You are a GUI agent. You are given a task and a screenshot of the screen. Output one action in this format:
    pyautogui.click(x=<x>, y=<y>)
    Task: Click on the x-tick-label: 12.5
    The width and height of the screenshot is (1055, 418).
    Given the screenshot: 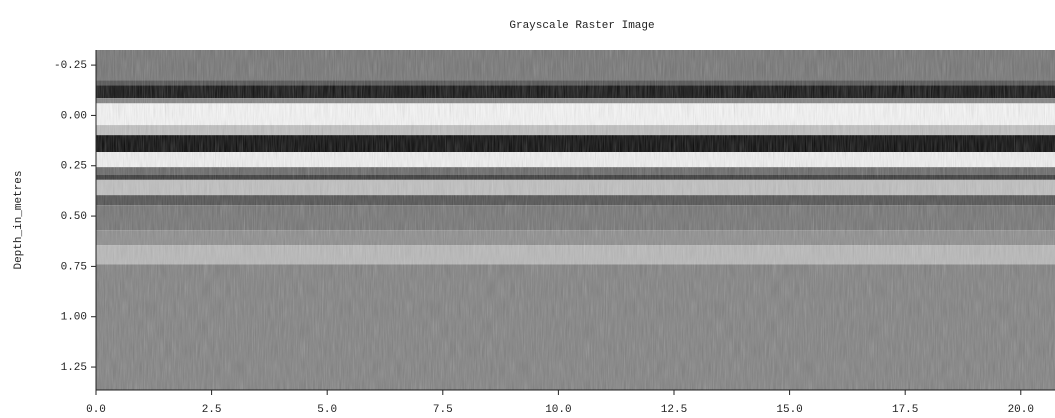 What is the action you would take?
    pyautogui.click(x=674, y=410)
    